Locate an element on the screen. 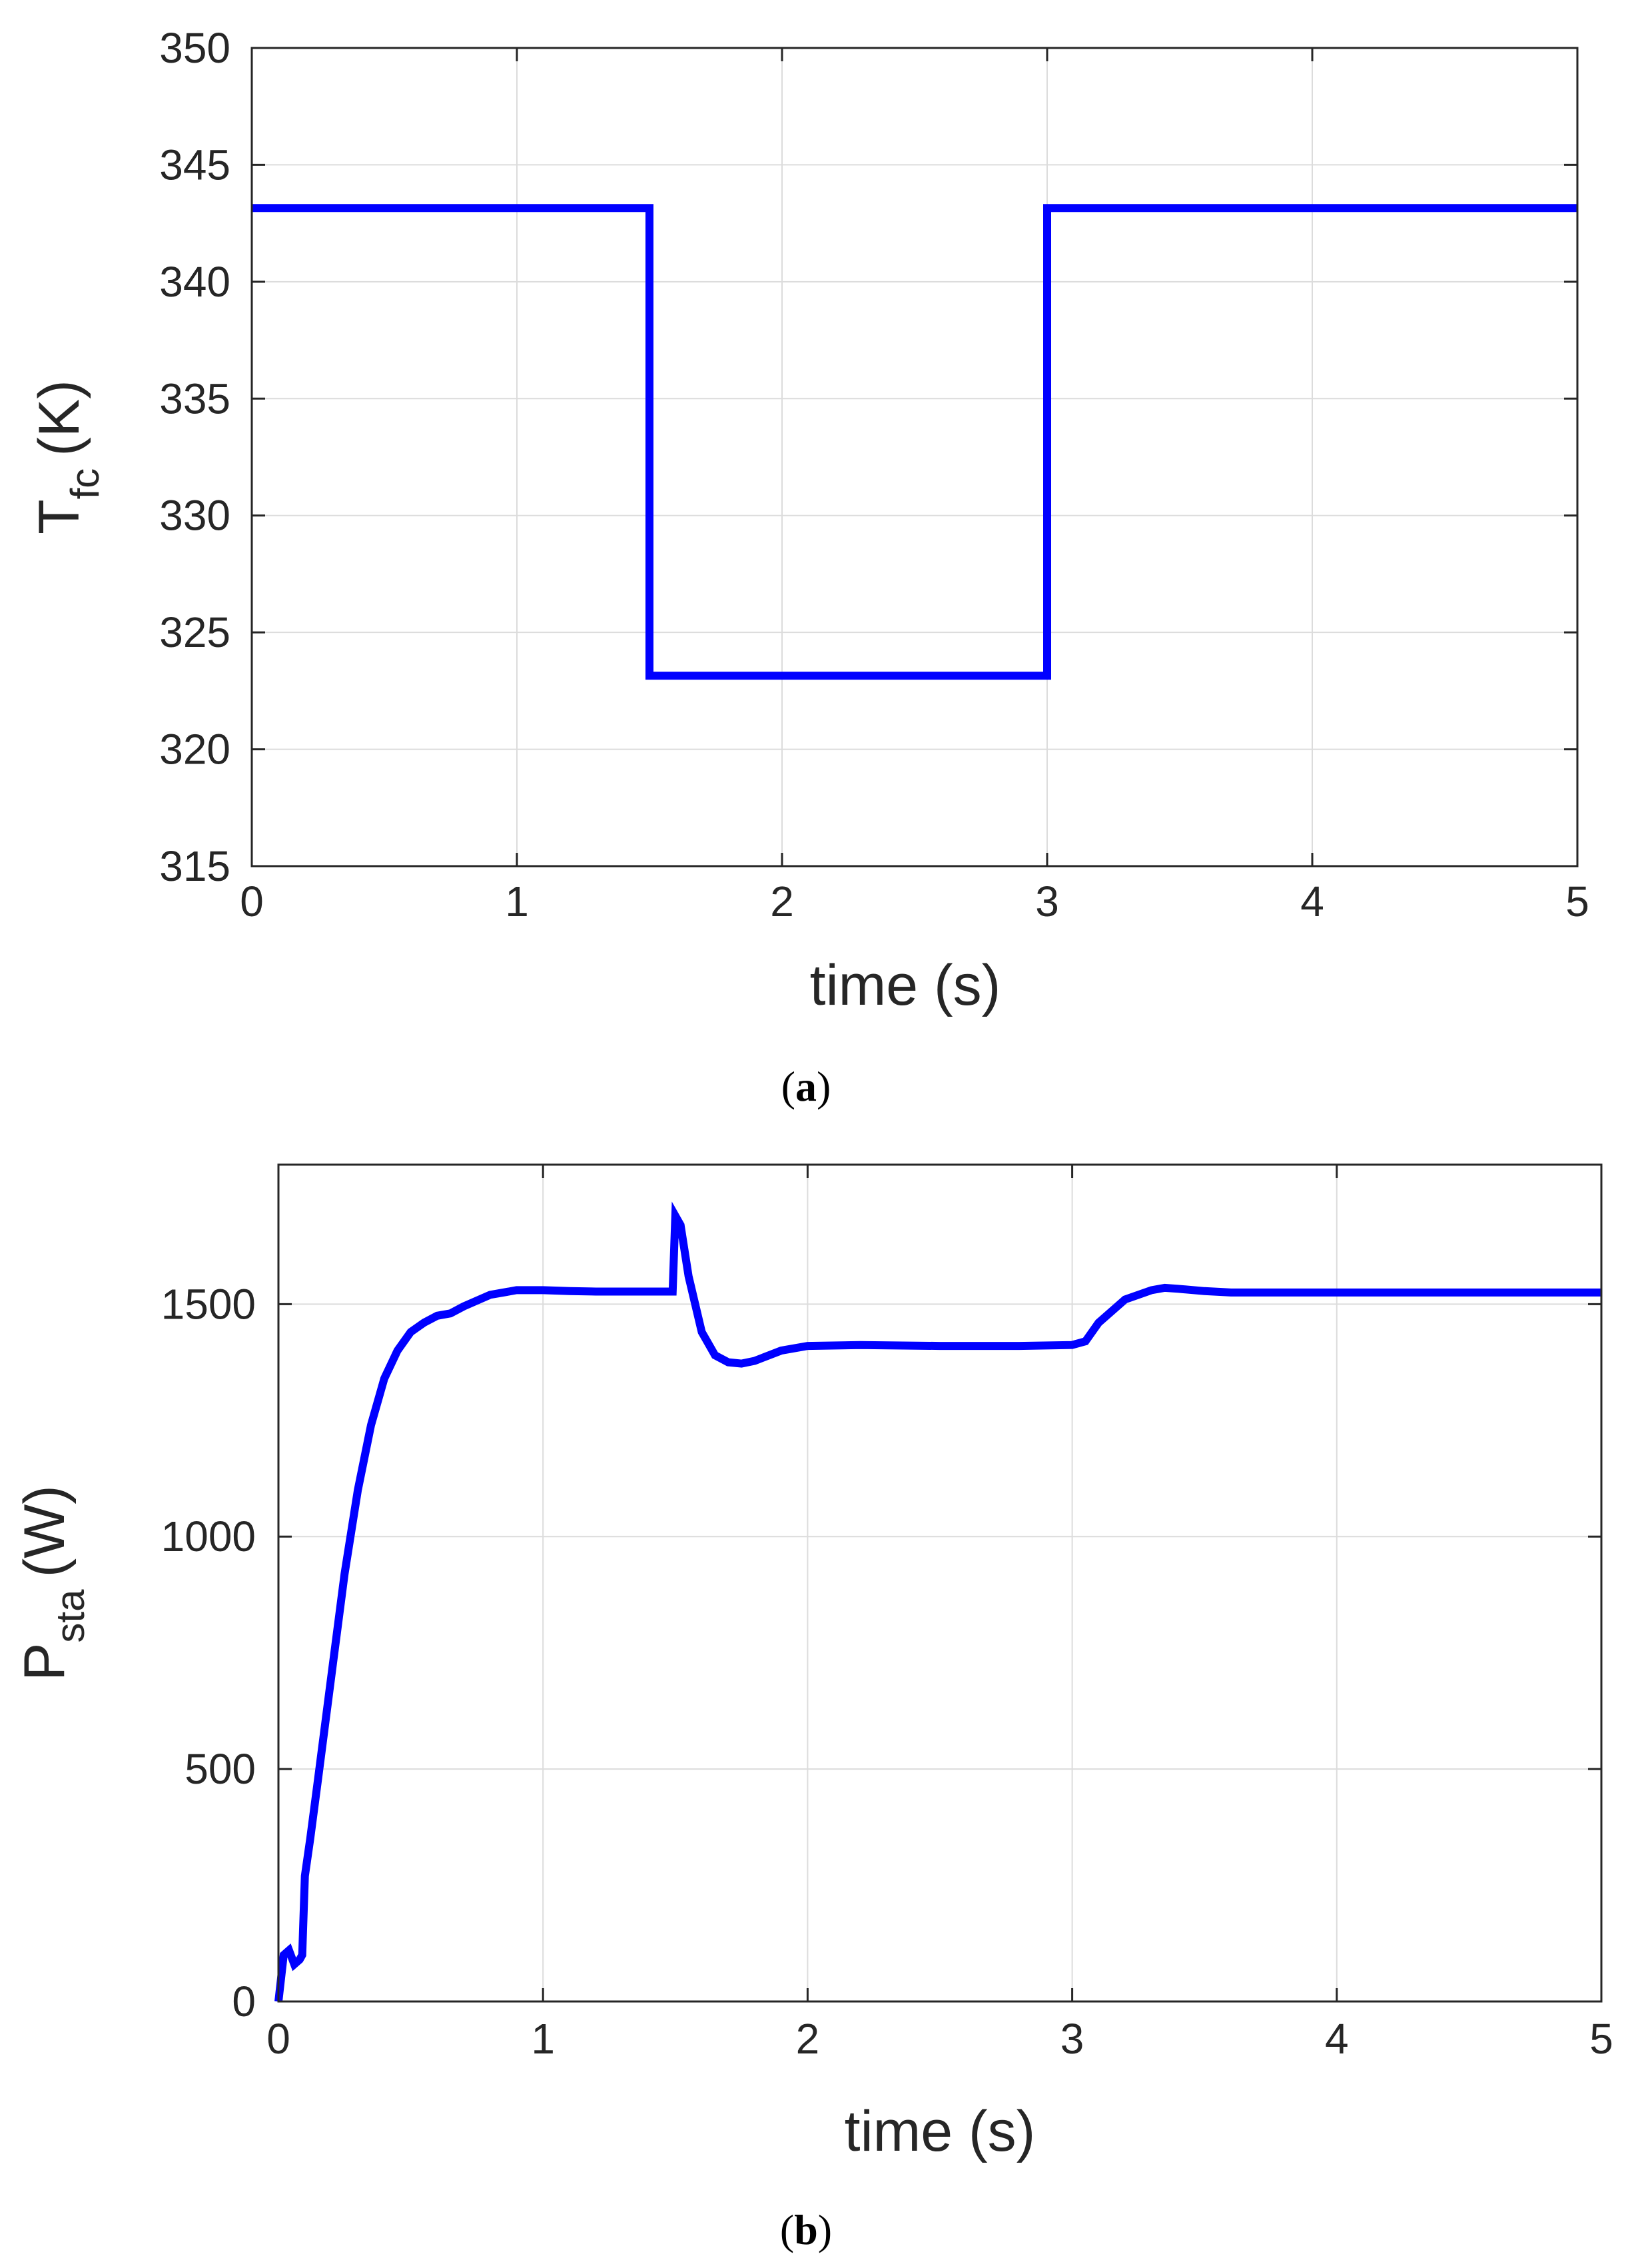 This screenshot has height=2268, width=1632. y-tick-label: 500 is located at coordinates (220, 1769).